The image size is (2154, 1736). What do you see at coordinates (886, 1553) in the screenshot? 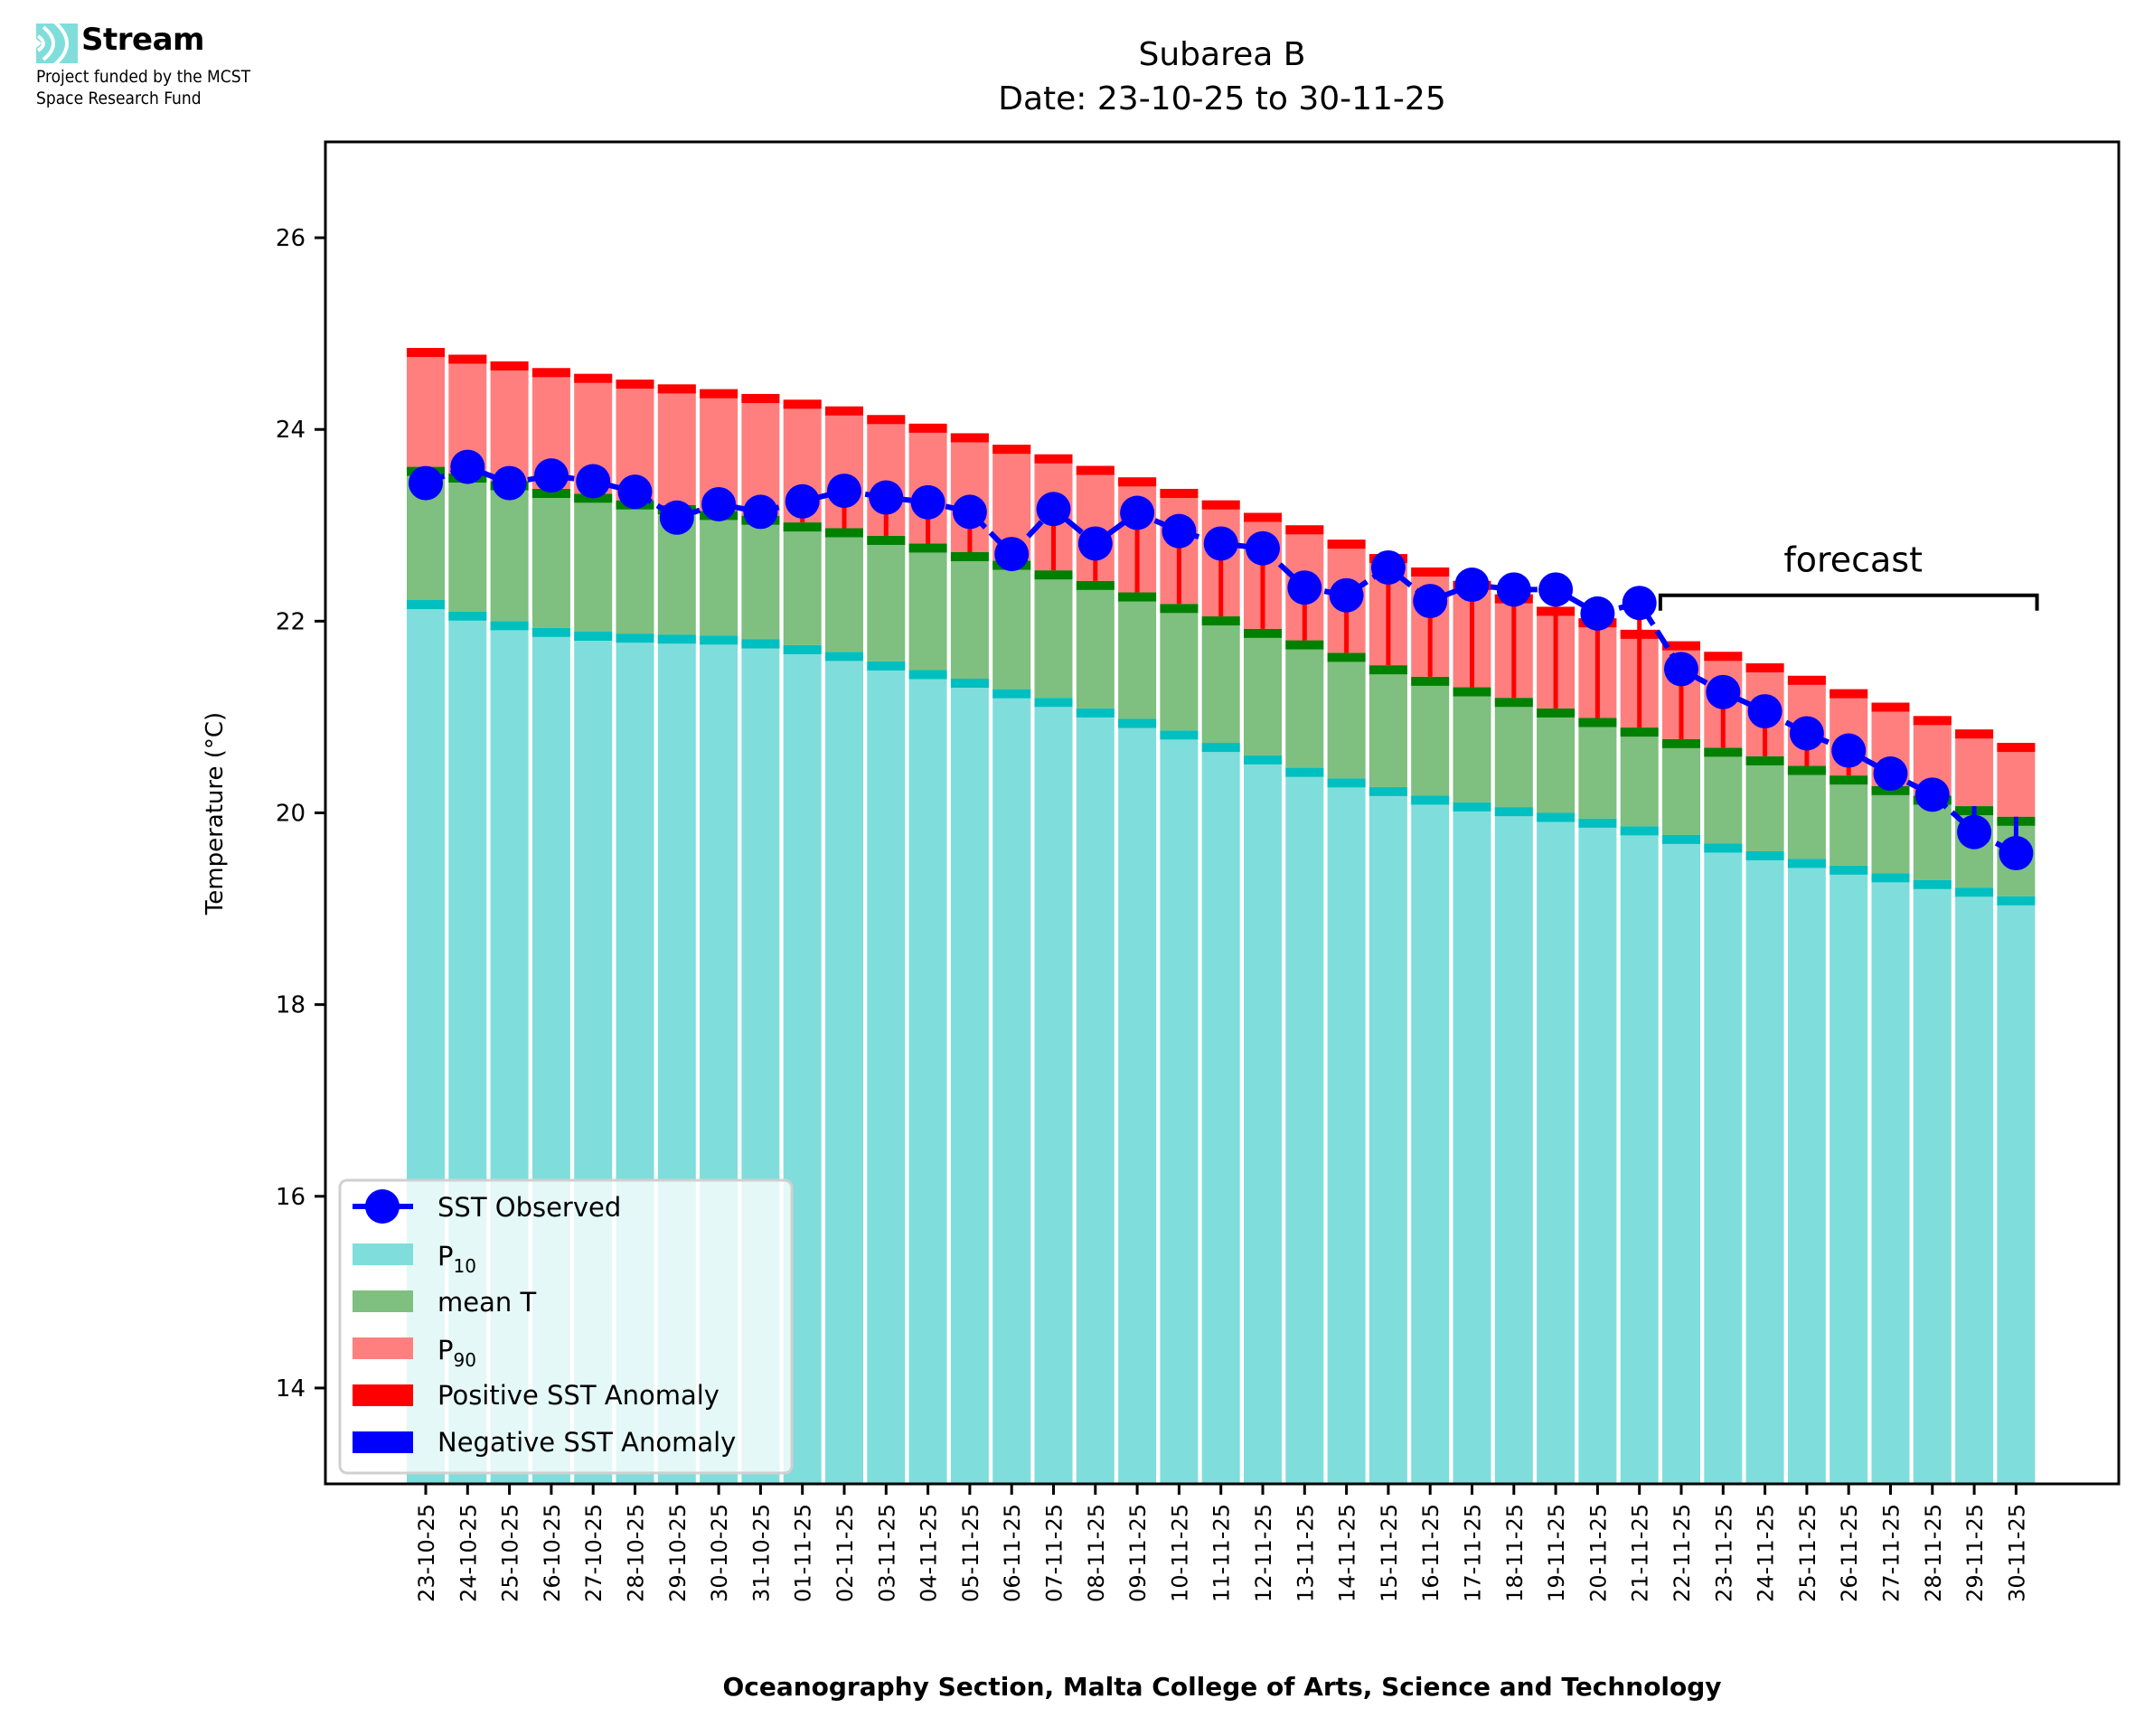
I see `x-tick-label: 03-11-25` at bounding box center [886, 1553].